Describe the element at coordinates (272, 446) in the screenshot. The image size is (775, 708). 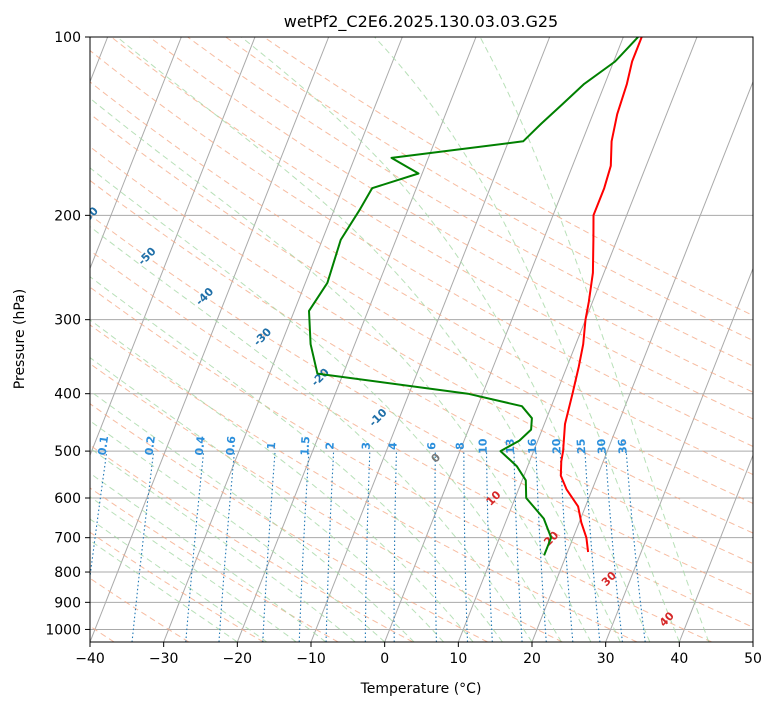
I see `mixing-ratio-label: 1` at that location.